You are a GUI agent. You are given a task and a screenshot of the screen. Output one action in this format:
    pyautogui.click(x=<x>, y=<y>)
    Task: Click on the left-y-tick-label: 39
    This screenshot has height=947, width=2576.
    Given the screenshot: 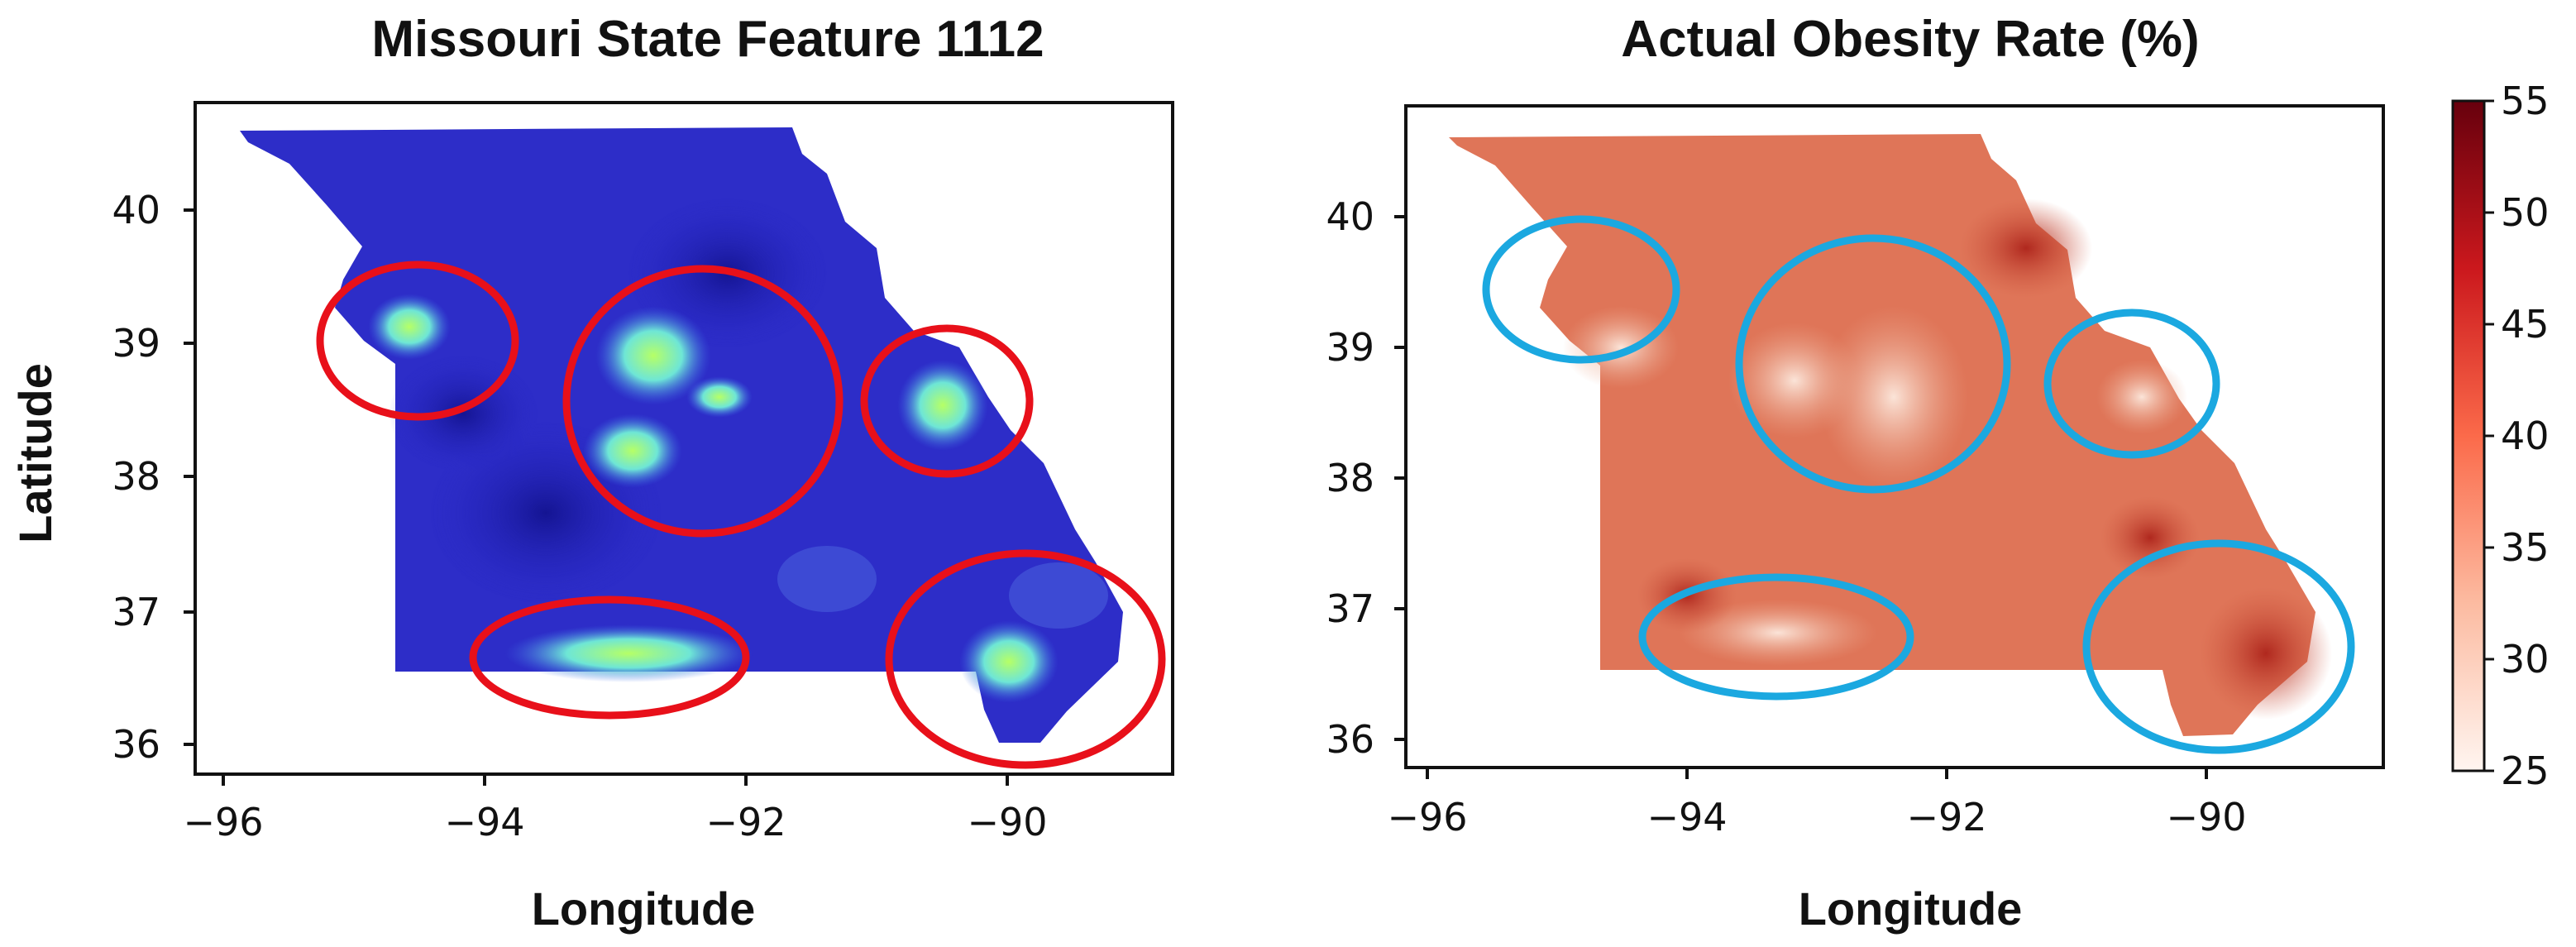 What is the action you would take?
    pyautogui.click(x=136, y=343)
    